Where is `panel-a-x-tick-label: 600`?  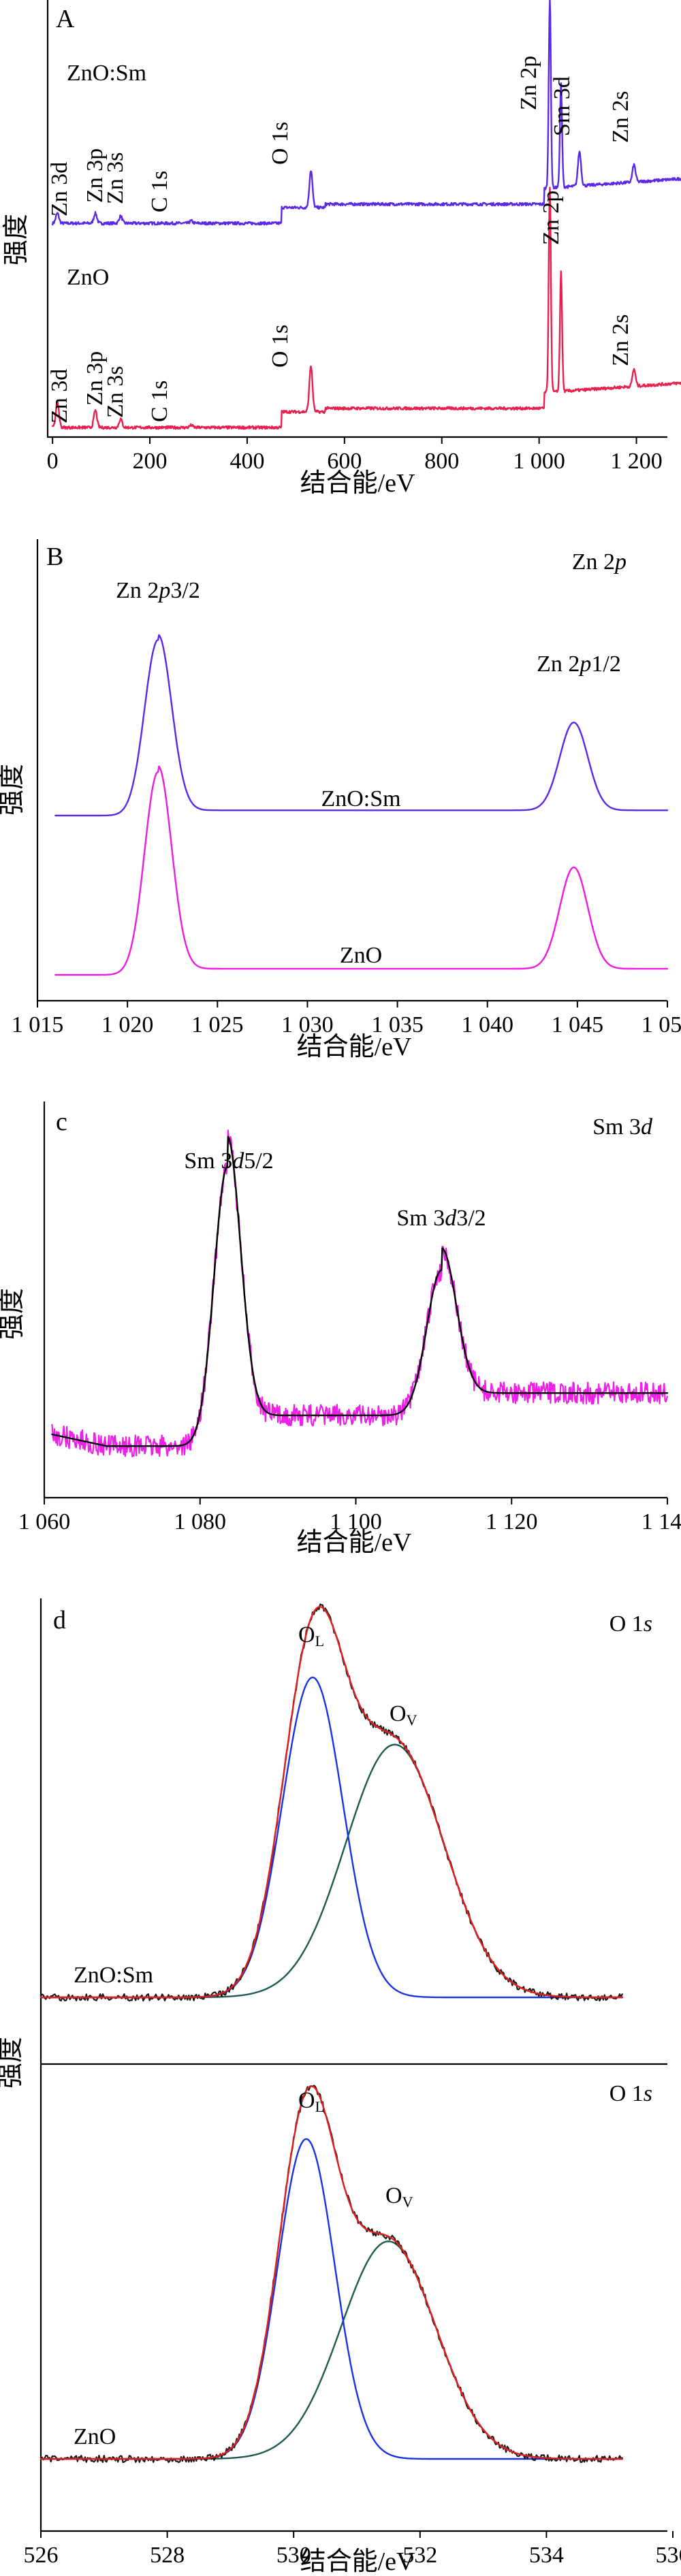 panel-a-x-tick-label: 600 is located at coordinates (345, 462).